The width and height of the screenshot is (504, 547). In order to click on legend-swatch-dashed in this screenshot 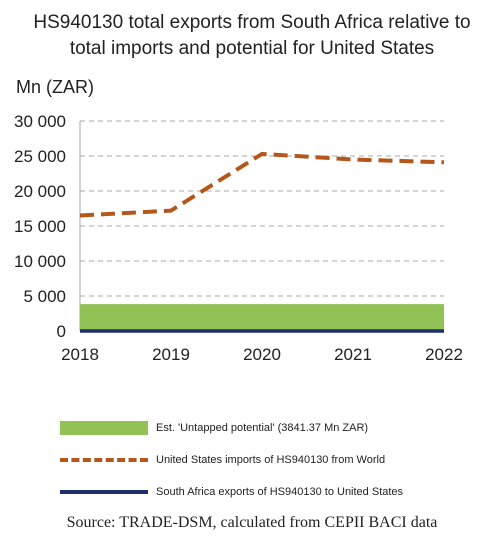, I will do `click(104, 460)`.